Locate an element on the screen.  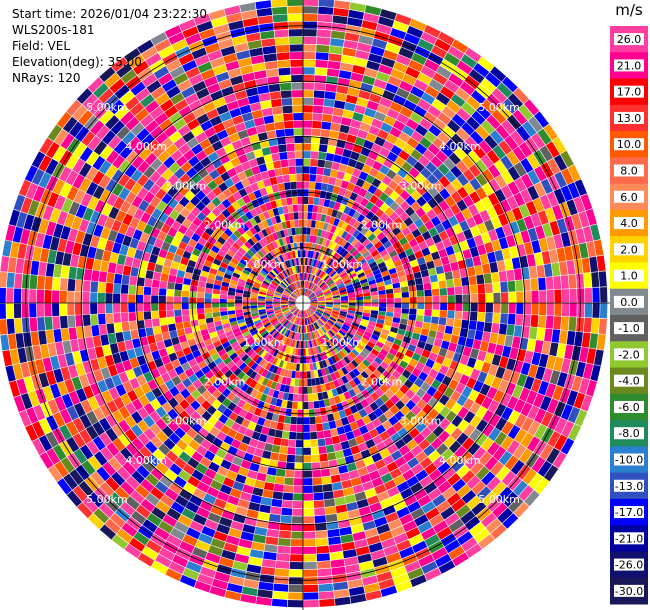
colorbar-tick-background is located at coordinates (629, 459).